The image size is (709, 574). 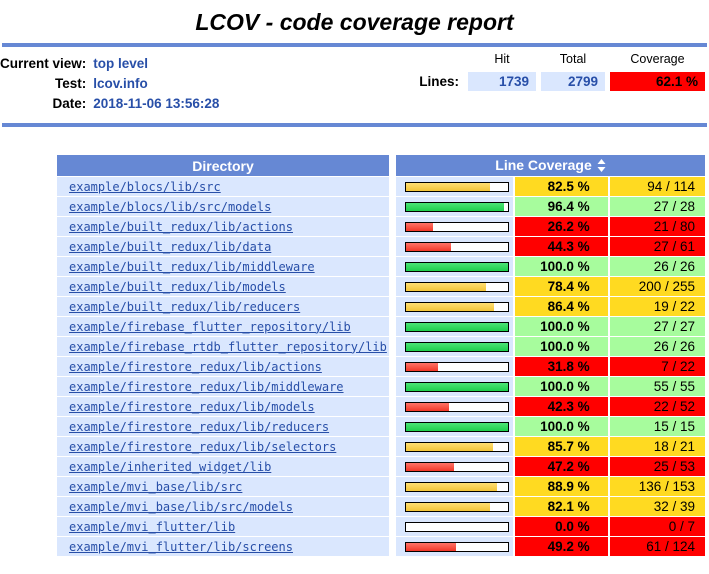 What do you see at coordinates (439, 81) in the screenshot?
I see `lines-label: Lines:` at bounding box center [439, 81].